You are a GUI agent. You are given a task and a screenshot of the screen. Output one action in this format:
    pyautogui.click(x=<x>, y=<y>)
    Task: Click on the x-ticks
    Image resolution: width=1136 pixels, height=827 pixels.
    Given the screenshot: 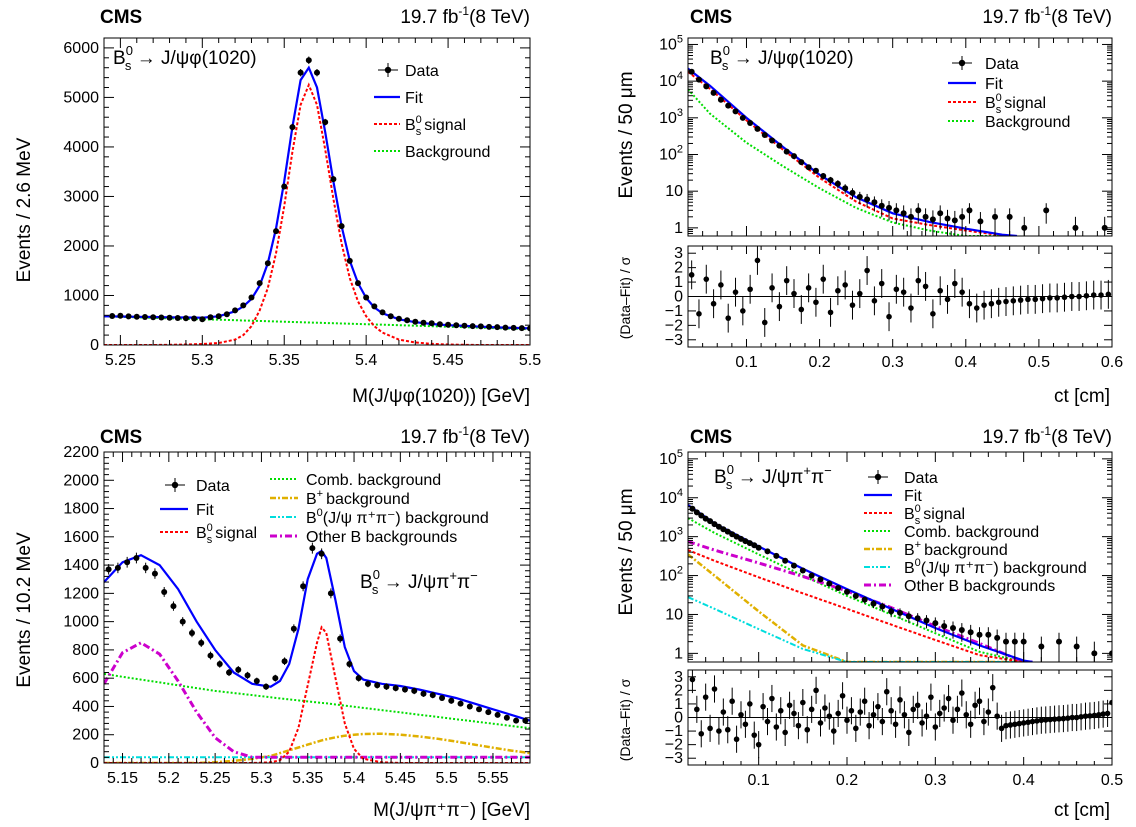 What is the action you would take?
    pyautogui.click(x=321, y=607)
    